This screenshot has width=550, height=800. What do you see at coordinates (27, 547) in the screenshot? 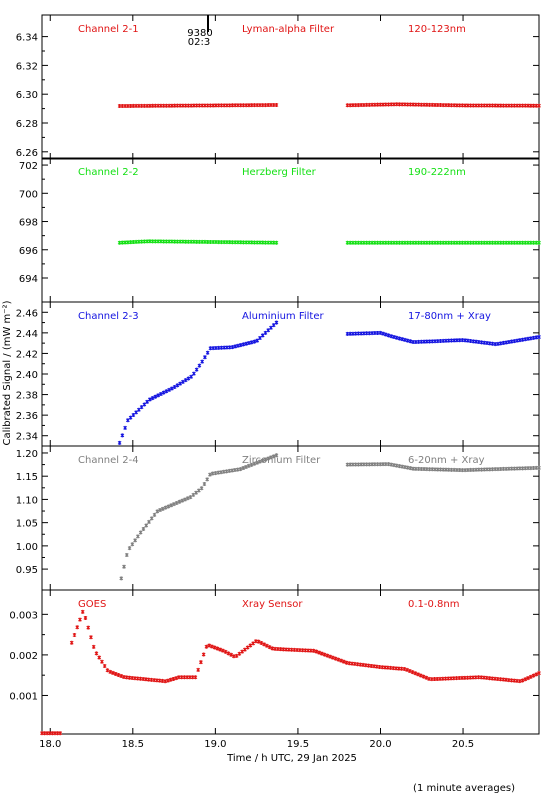
I see `y-tick-label: 1.00` at bounding box center [27, 547].